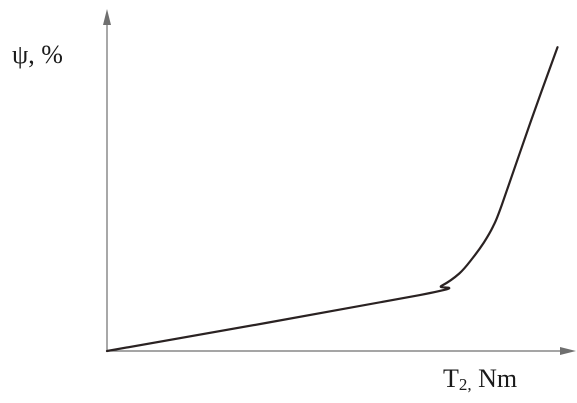 The height and width of the screenshot is (403, 577). What do you see at coordinates (451, 378) in the screenshot?
I see `x-axis-label-main: T` at bounding box center [451, 378].